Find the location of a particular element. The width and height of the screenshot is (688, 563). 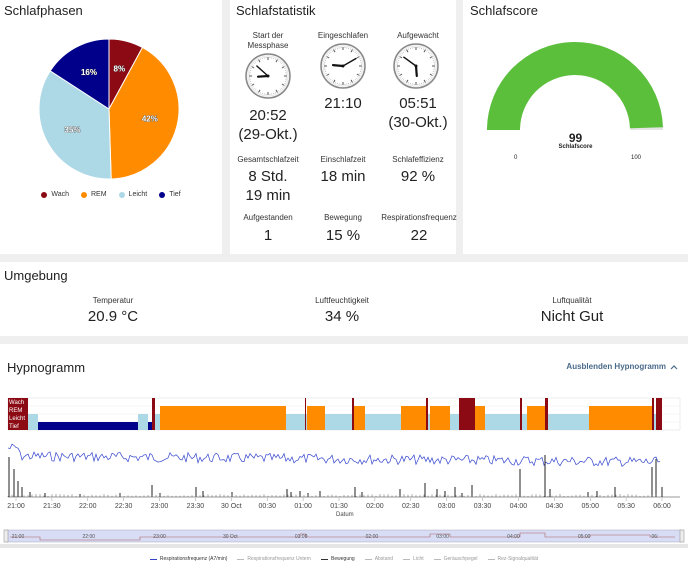

legend-item-leicht: Leicht is located at coordinates (132, 194).